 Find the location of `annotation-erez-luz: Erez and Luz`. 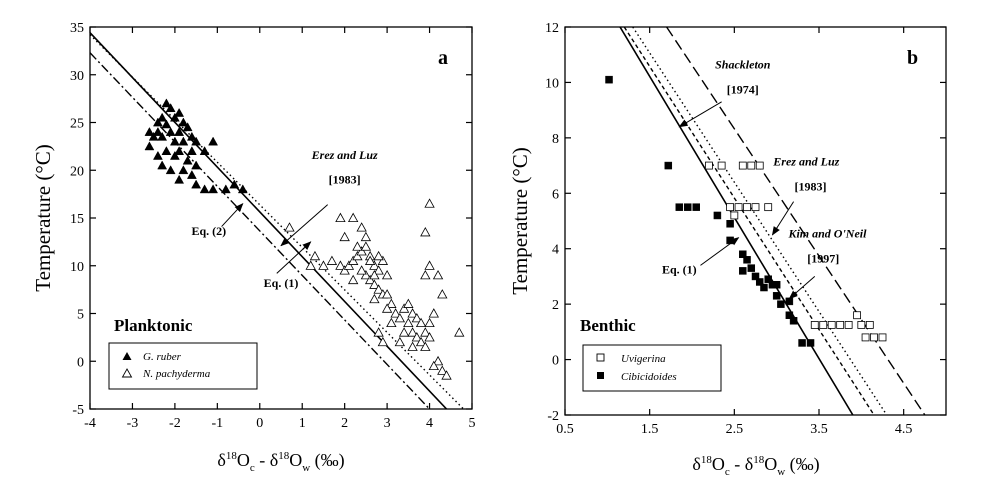

annotation-erez-luz: Erez and Luz is located at coordinates (344, 155).